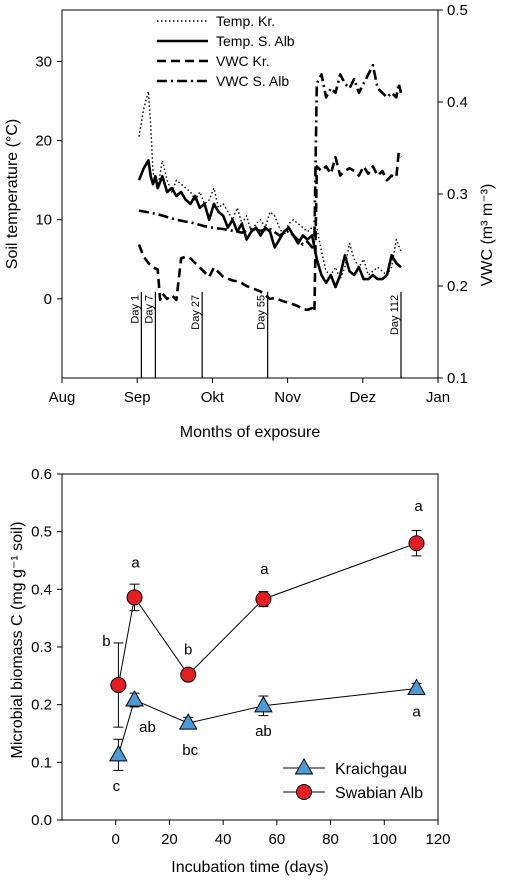 This screenshot has width=510, height=882. Describe the element at coordinates (245, 21) in the screenshot. I see `top-legend-label: Temp. Kr.` at that location.